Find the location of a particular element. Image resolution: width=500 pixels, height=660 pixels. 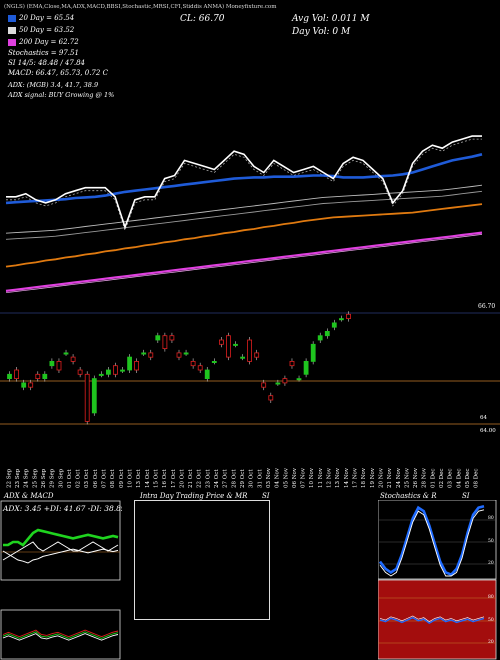

date-tick-label: 26 Nov is located at coordinates (416, 477).